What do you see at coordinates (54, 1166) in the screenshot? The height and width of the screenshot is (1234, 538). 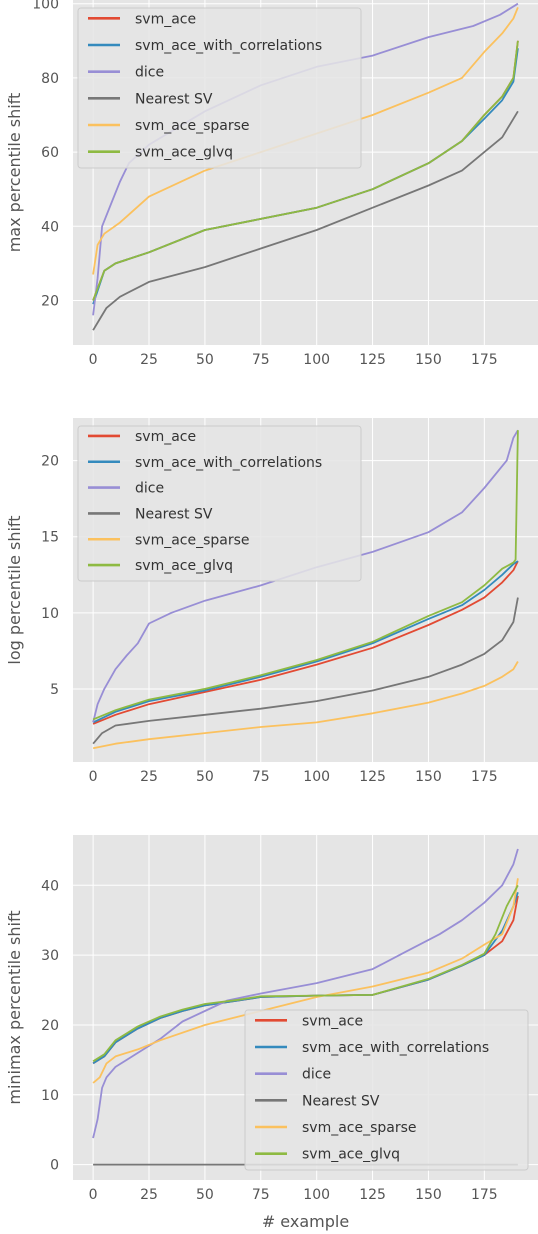 I see `y-tick-label: 0` at bounding box center [54, 1166].